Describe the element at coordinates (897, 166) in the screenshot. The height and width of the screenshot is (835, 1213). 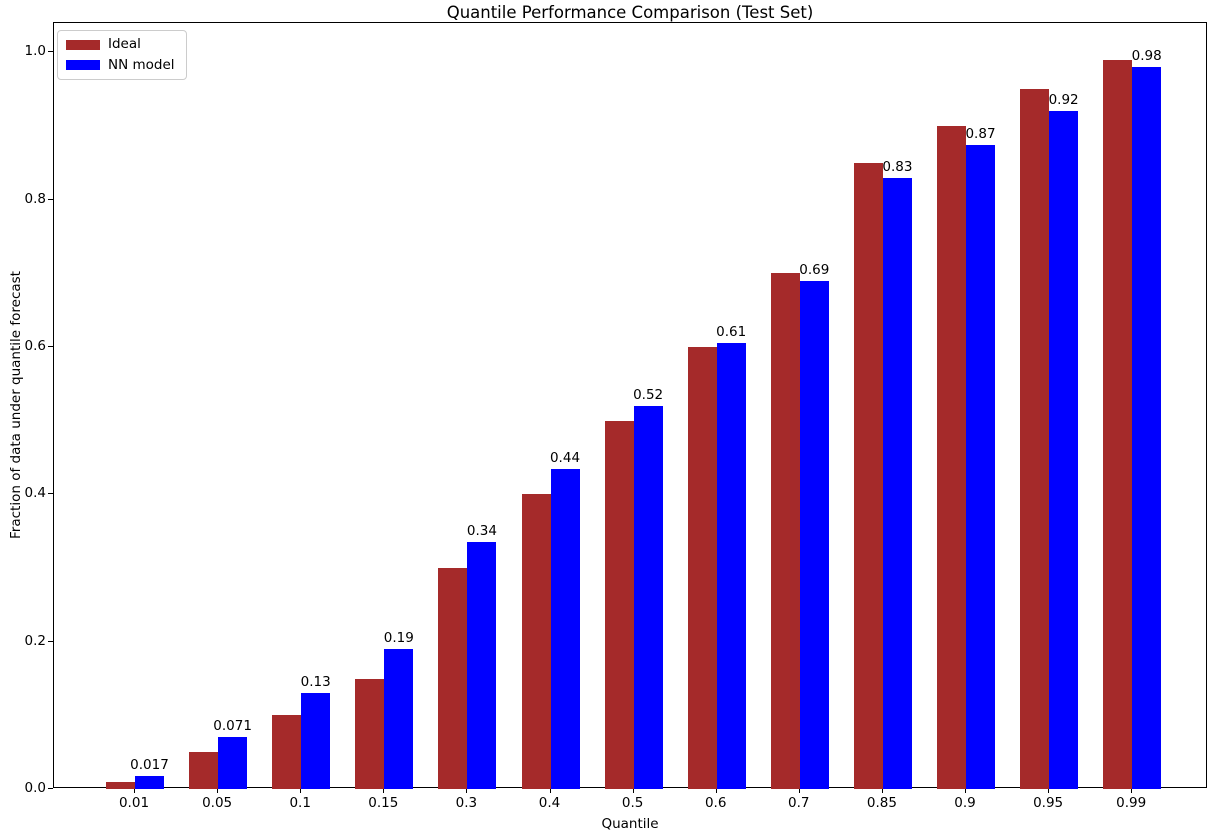
I see `bar-value-label: 0.83` at that location.